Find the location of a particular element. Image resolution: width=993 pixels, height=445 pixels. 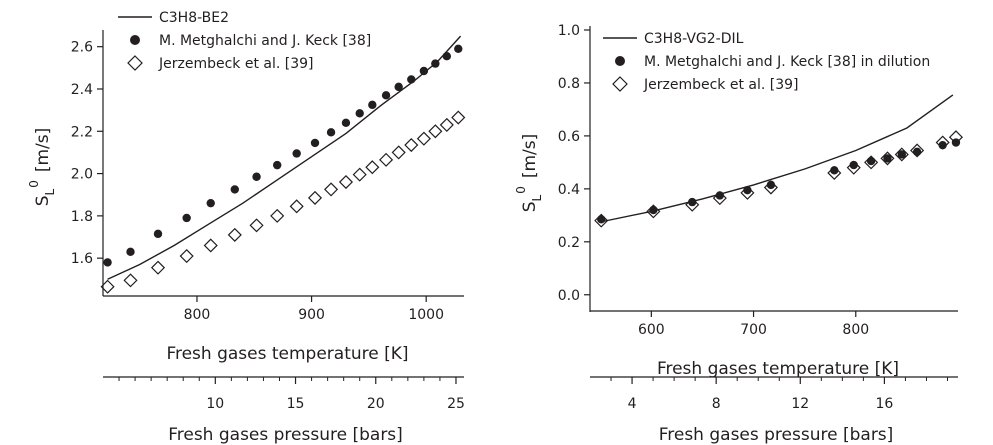

series-line is located at coordinates (777, 158).